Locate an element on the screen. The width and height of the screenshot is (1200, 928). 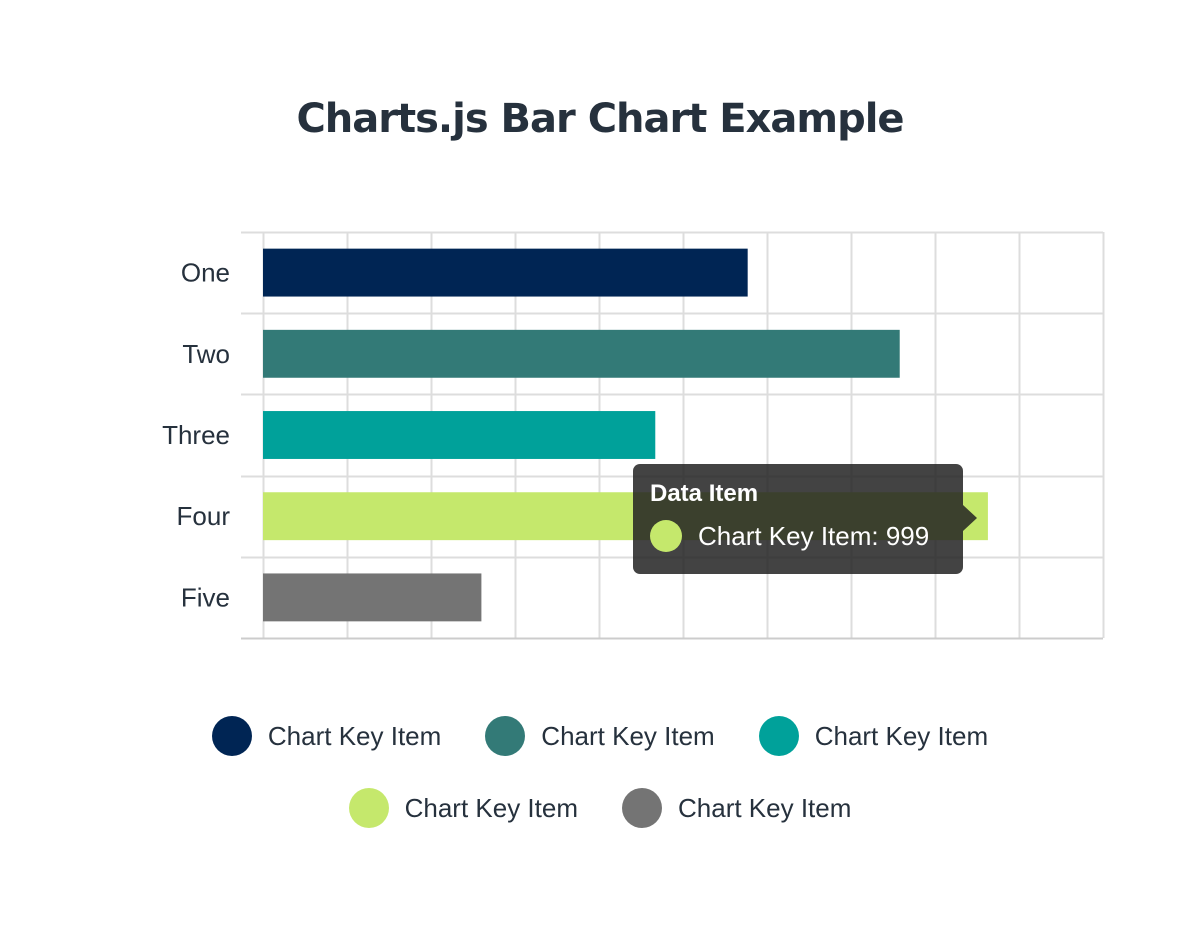
legend-item-5: Chart Key Item is located at coordinates (736, 808).